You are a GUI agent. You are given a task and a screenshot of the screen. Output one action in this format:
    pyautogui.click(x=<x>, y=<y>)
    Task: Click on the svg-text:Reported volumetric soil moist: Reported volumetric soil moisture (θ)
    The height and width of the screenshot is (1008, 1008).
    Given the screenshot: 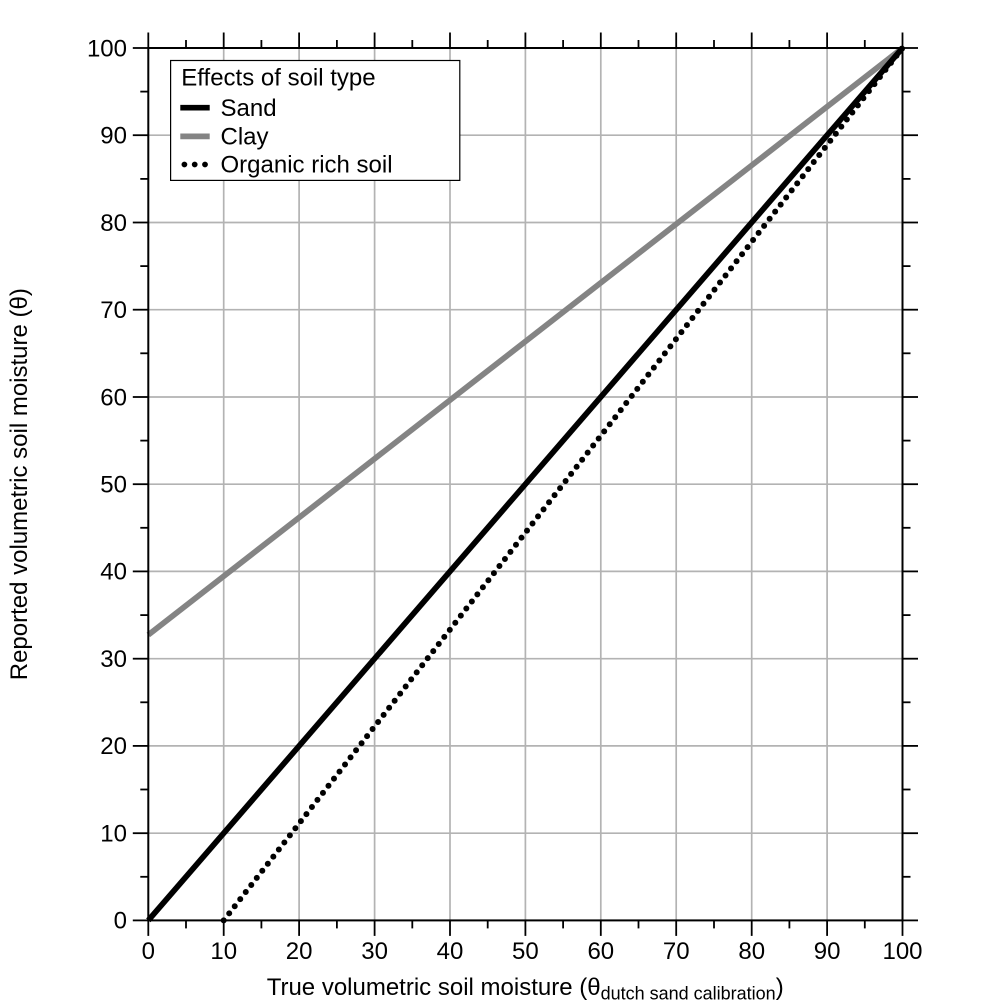 What is the action you would take?
    pyautogui.click(x=19, y=484)
    